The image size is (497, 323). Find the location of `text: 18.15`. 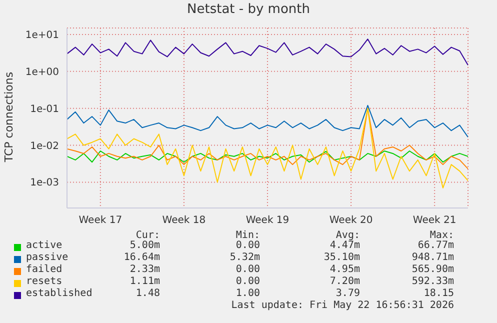

text: 18.15 is located at coordinates (439, 293).